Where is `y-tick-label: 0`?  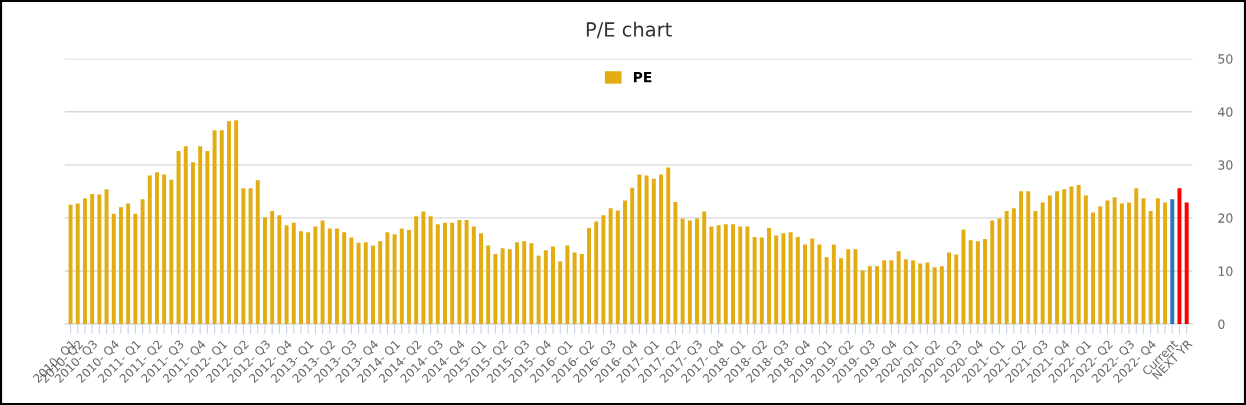 y-tick-label: 0 is located at coordinates (1221, 324).